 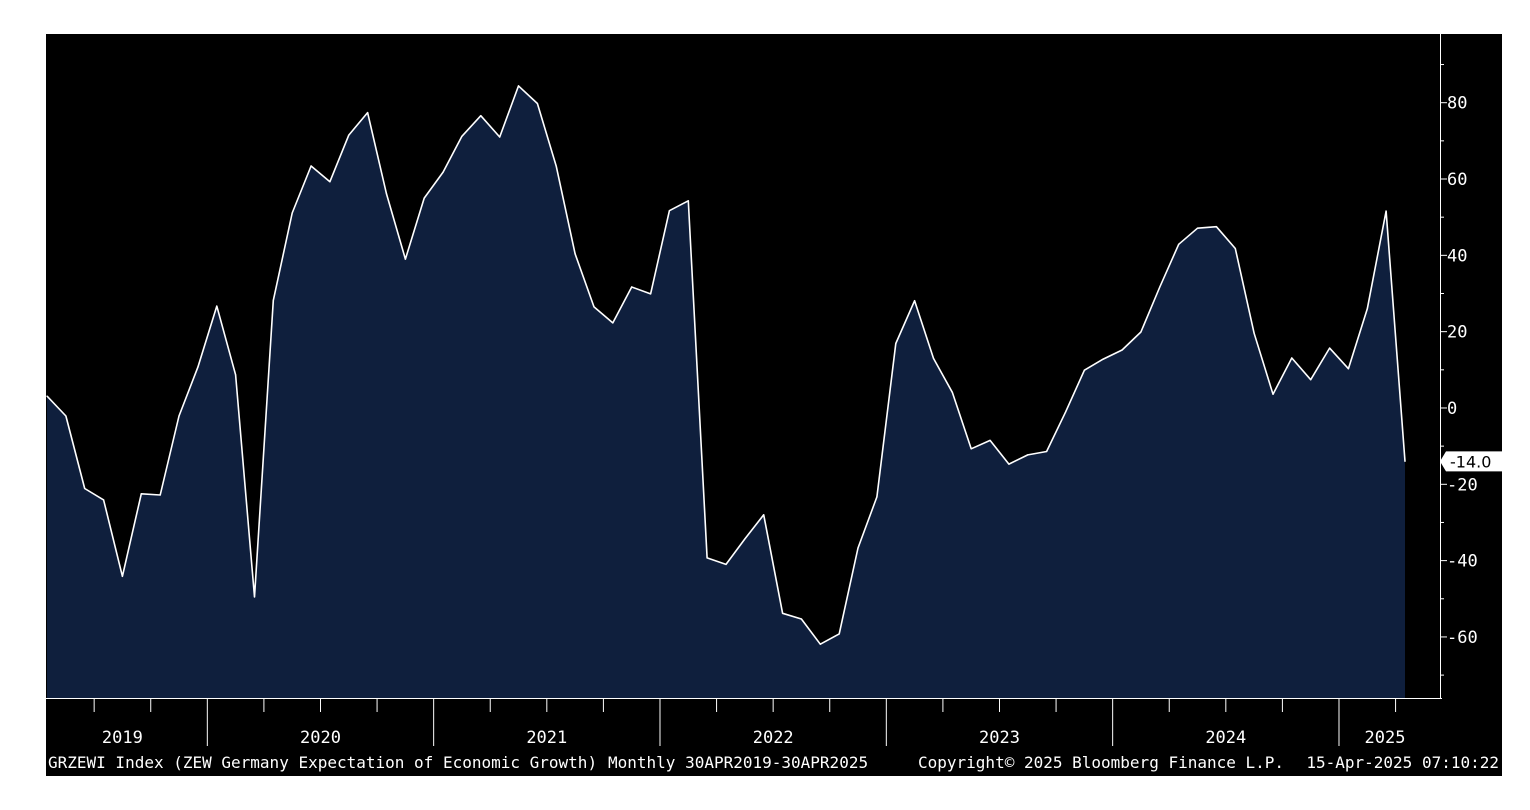 I want to click on y-tick-label: 80, so click(x=1457, y=104).